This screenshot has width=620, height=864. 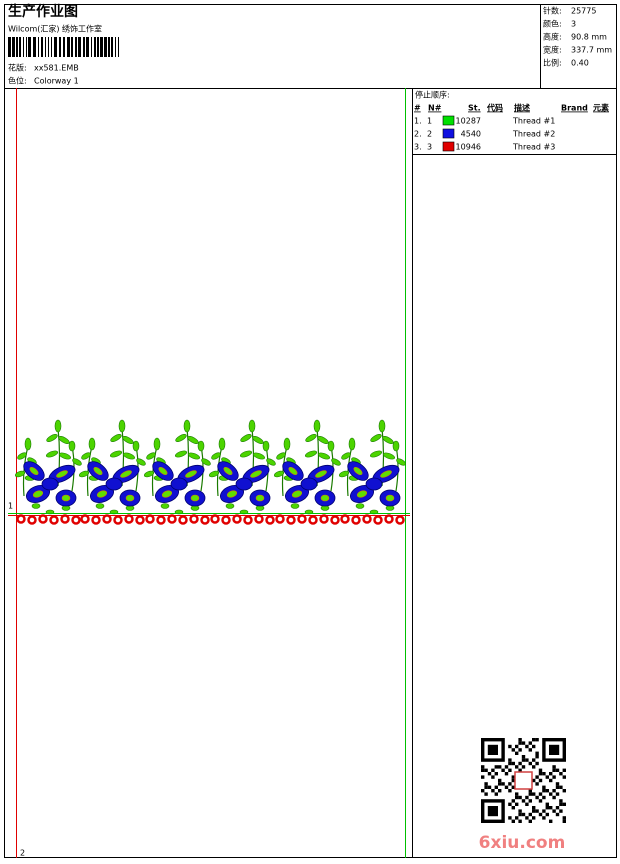 What do you see at coordinates (574, 108) in the screenshot?
I see `table-header: Brand` at bounding box center [574, 108].